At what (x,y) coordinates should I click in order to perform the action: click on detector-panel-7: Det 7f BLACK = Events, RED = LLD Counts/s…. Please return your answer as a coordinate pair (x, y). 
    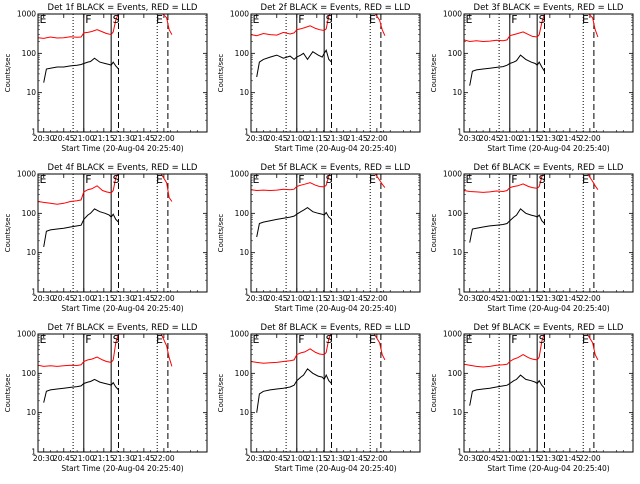
    Looking at the image, I should click on (106, 398).